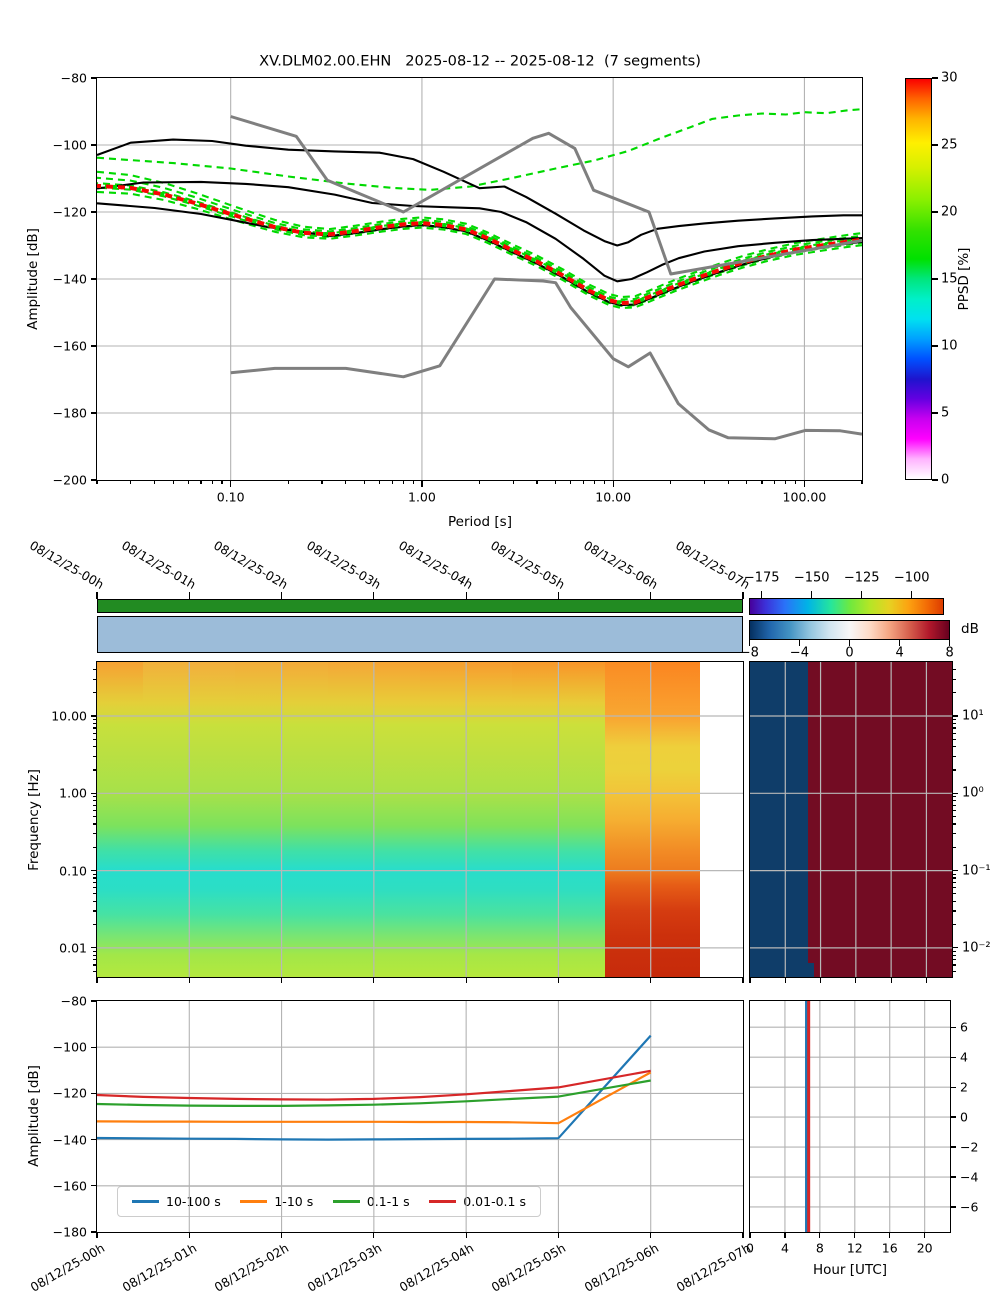 This screenshot has width=1000, height=1300. I want to click on tick-label: 4, so click(784, 1248).